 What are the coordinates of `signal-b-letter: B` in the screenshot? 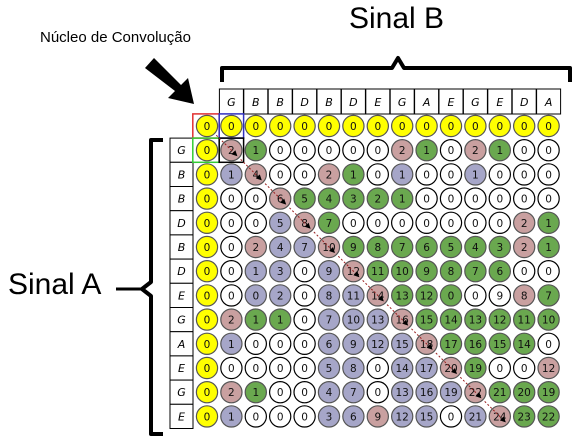 It's located at (280, 102).